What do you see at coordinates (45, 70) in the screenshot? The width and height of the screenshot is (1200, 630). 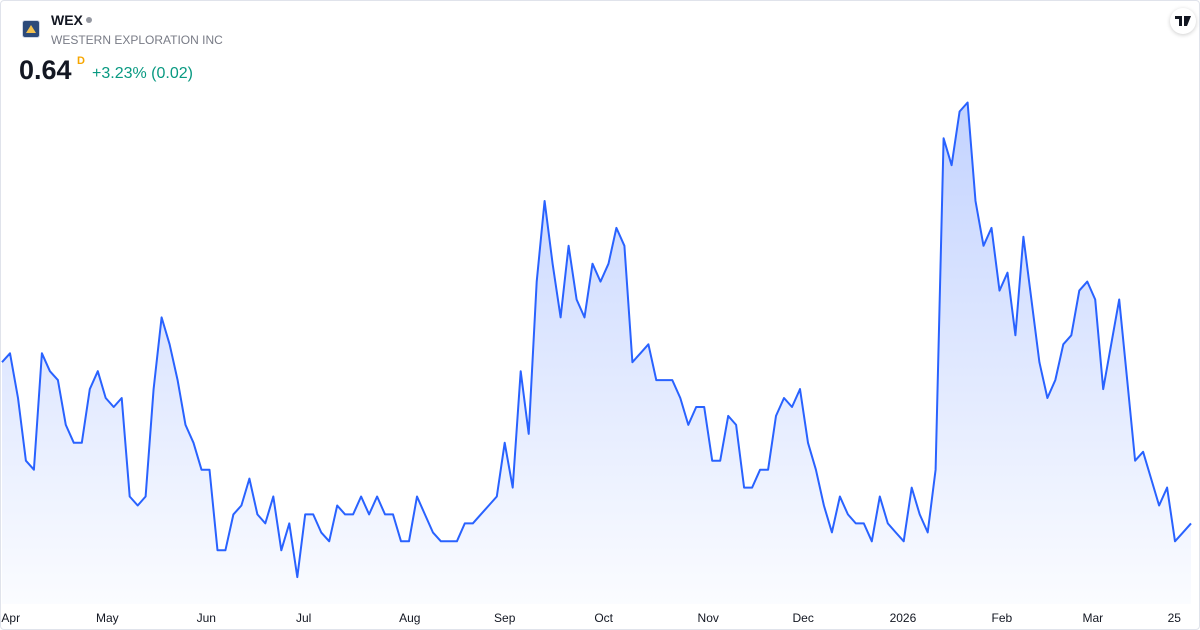 I see `price: 0.64` at bounding box center [45, 70].